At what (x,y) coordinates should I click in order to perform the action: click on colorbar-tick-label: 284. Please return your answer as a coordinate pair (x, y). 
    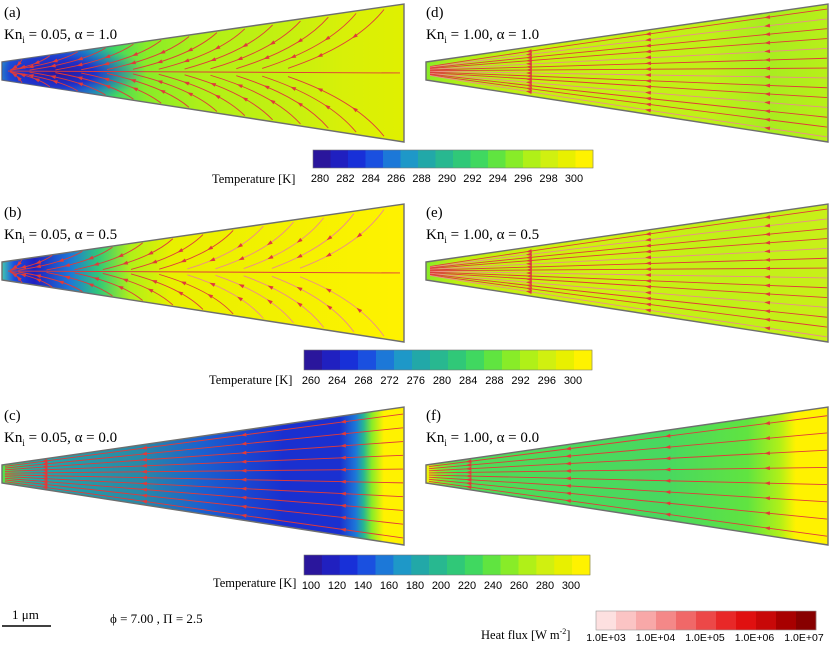
    Looking at the image, I should click on (371, 179).